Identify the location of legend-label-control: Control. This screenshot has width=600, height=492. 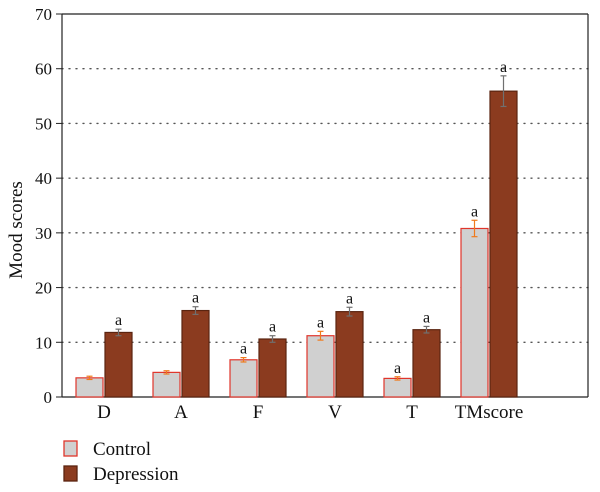
(122, 449).